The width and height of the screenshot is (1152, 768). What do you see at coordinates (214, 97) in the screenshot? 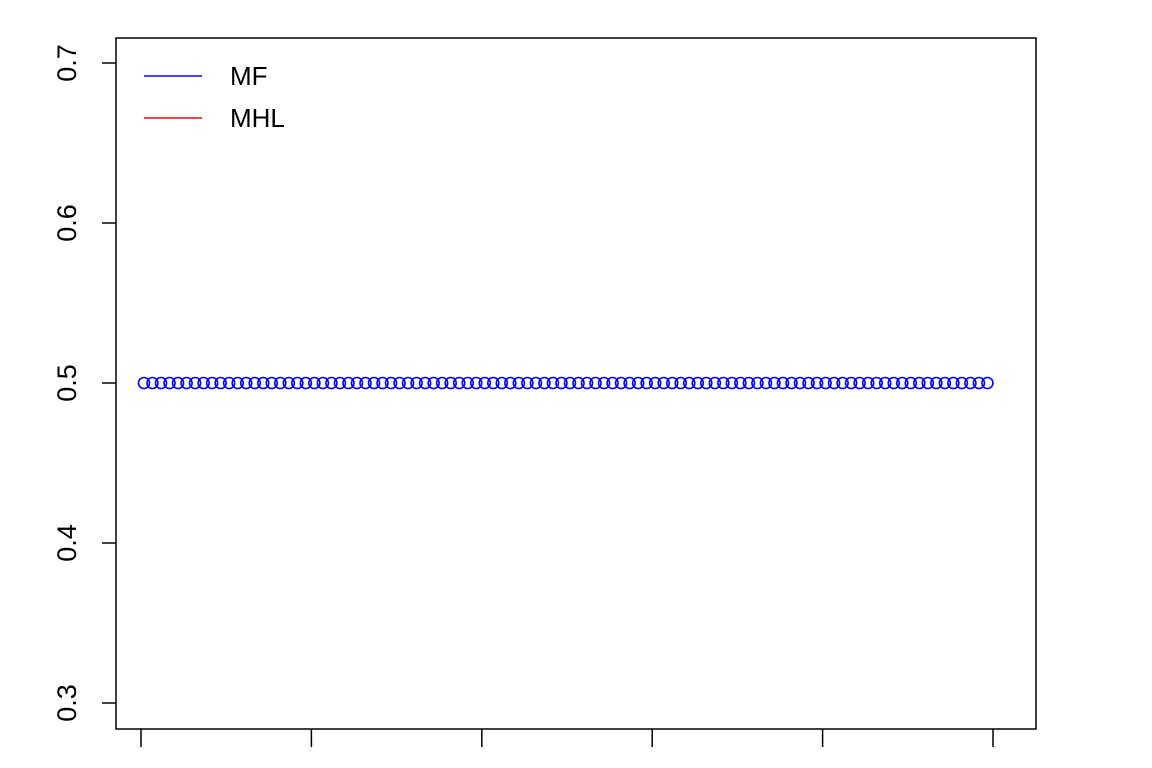
I see `legend: MF MHL` at bounding box center [214, 97].